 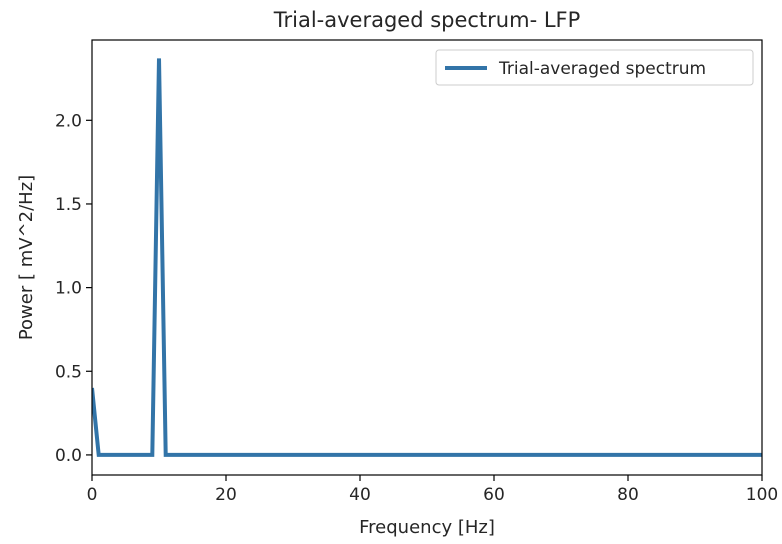 I want to click on x-tick-label: 80, so click(x=628, y=495).